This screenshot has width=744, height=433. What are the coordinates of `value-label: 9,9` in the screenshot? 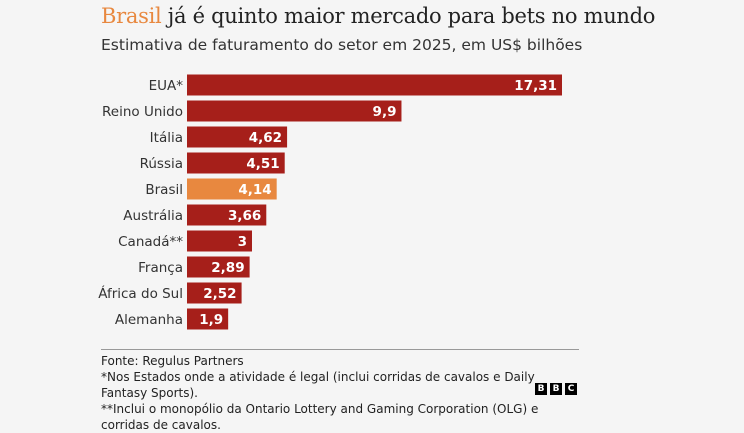 It's located at (385, 112).